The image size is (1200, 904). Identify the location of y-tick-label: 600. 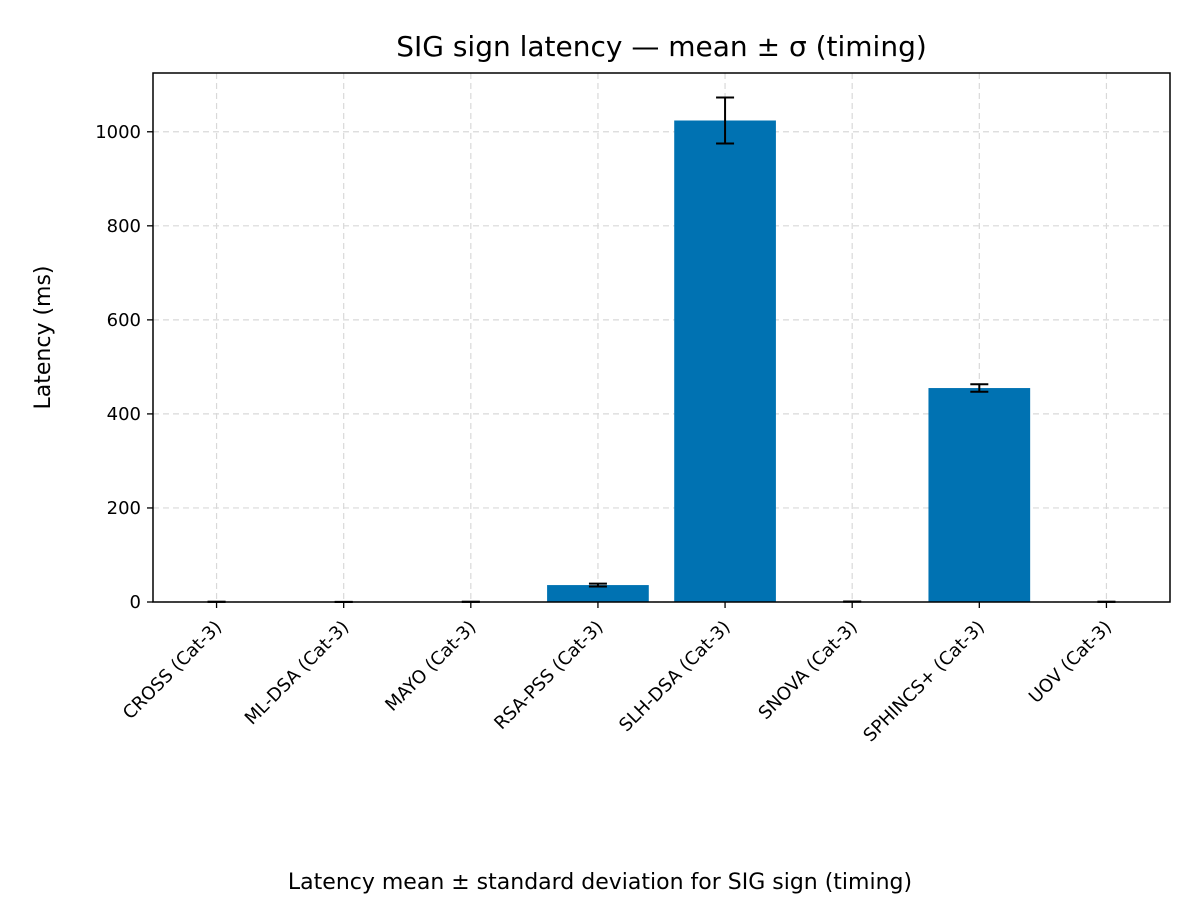
(124, 320).